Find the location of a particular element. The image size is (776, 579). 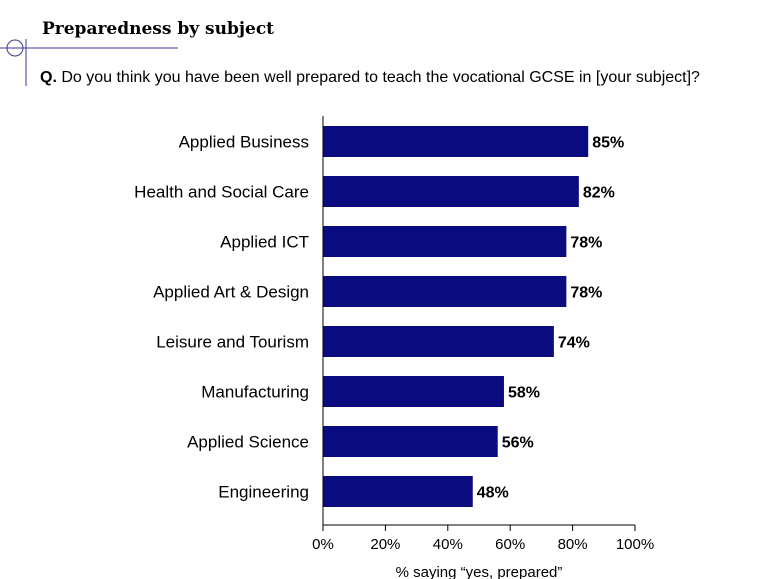

bar-applied-business is located at coordinates (456, 141).